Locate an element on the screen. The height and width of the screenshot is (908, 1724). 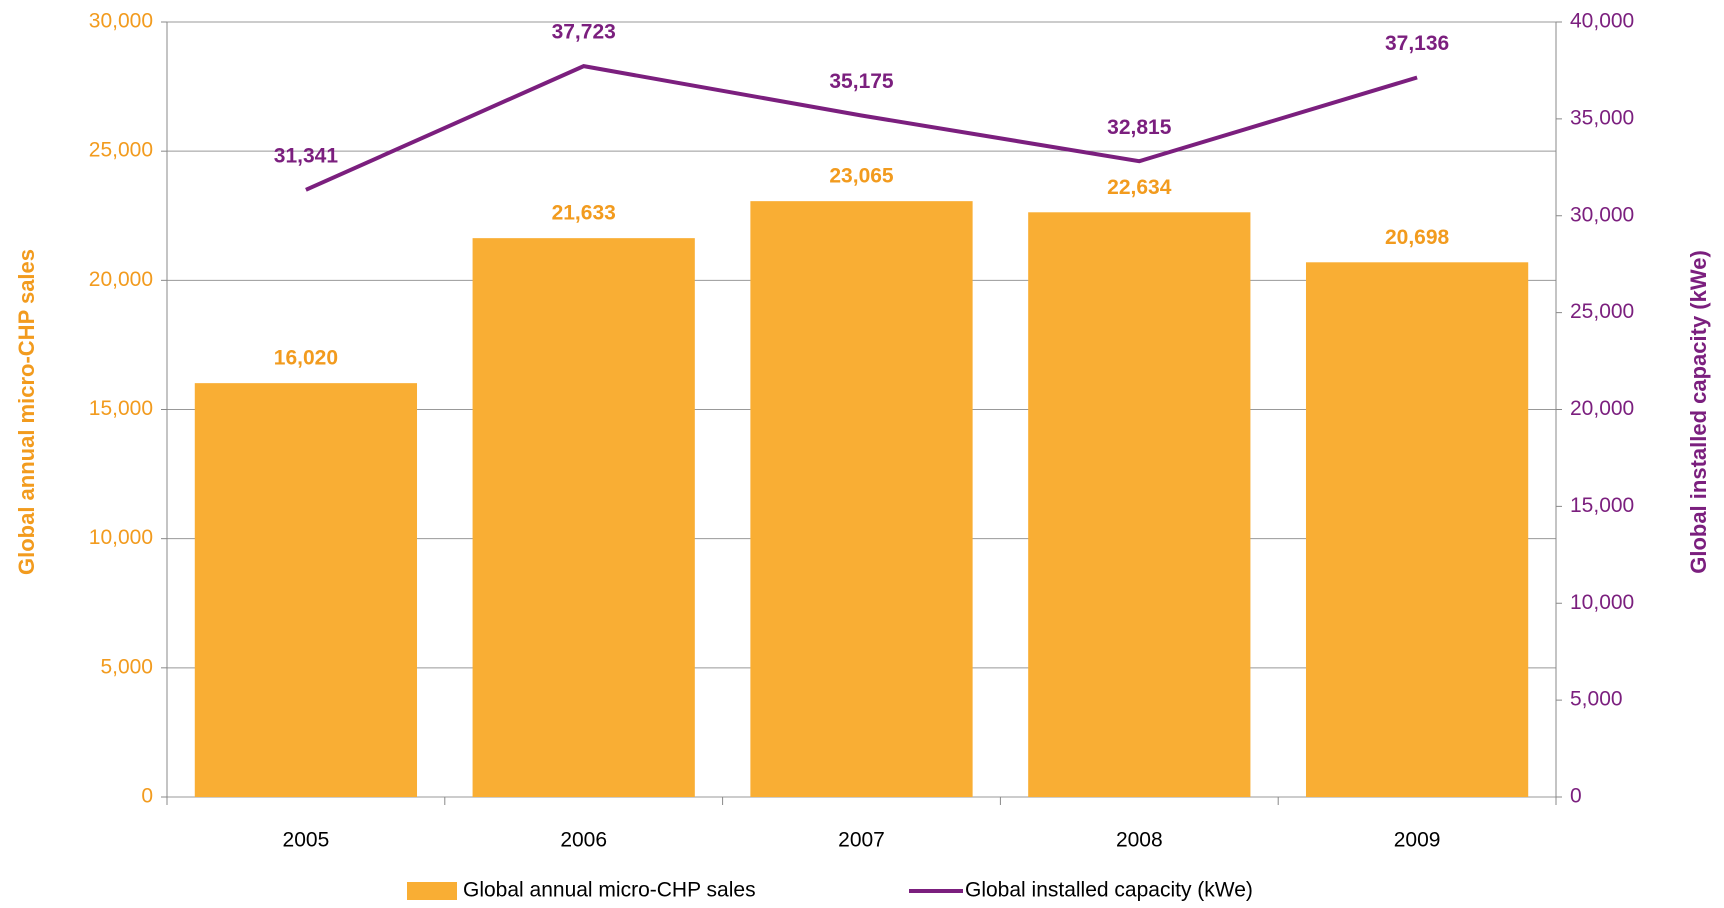
x-tick-label: 2008 is located at coordinates (1139, 840).